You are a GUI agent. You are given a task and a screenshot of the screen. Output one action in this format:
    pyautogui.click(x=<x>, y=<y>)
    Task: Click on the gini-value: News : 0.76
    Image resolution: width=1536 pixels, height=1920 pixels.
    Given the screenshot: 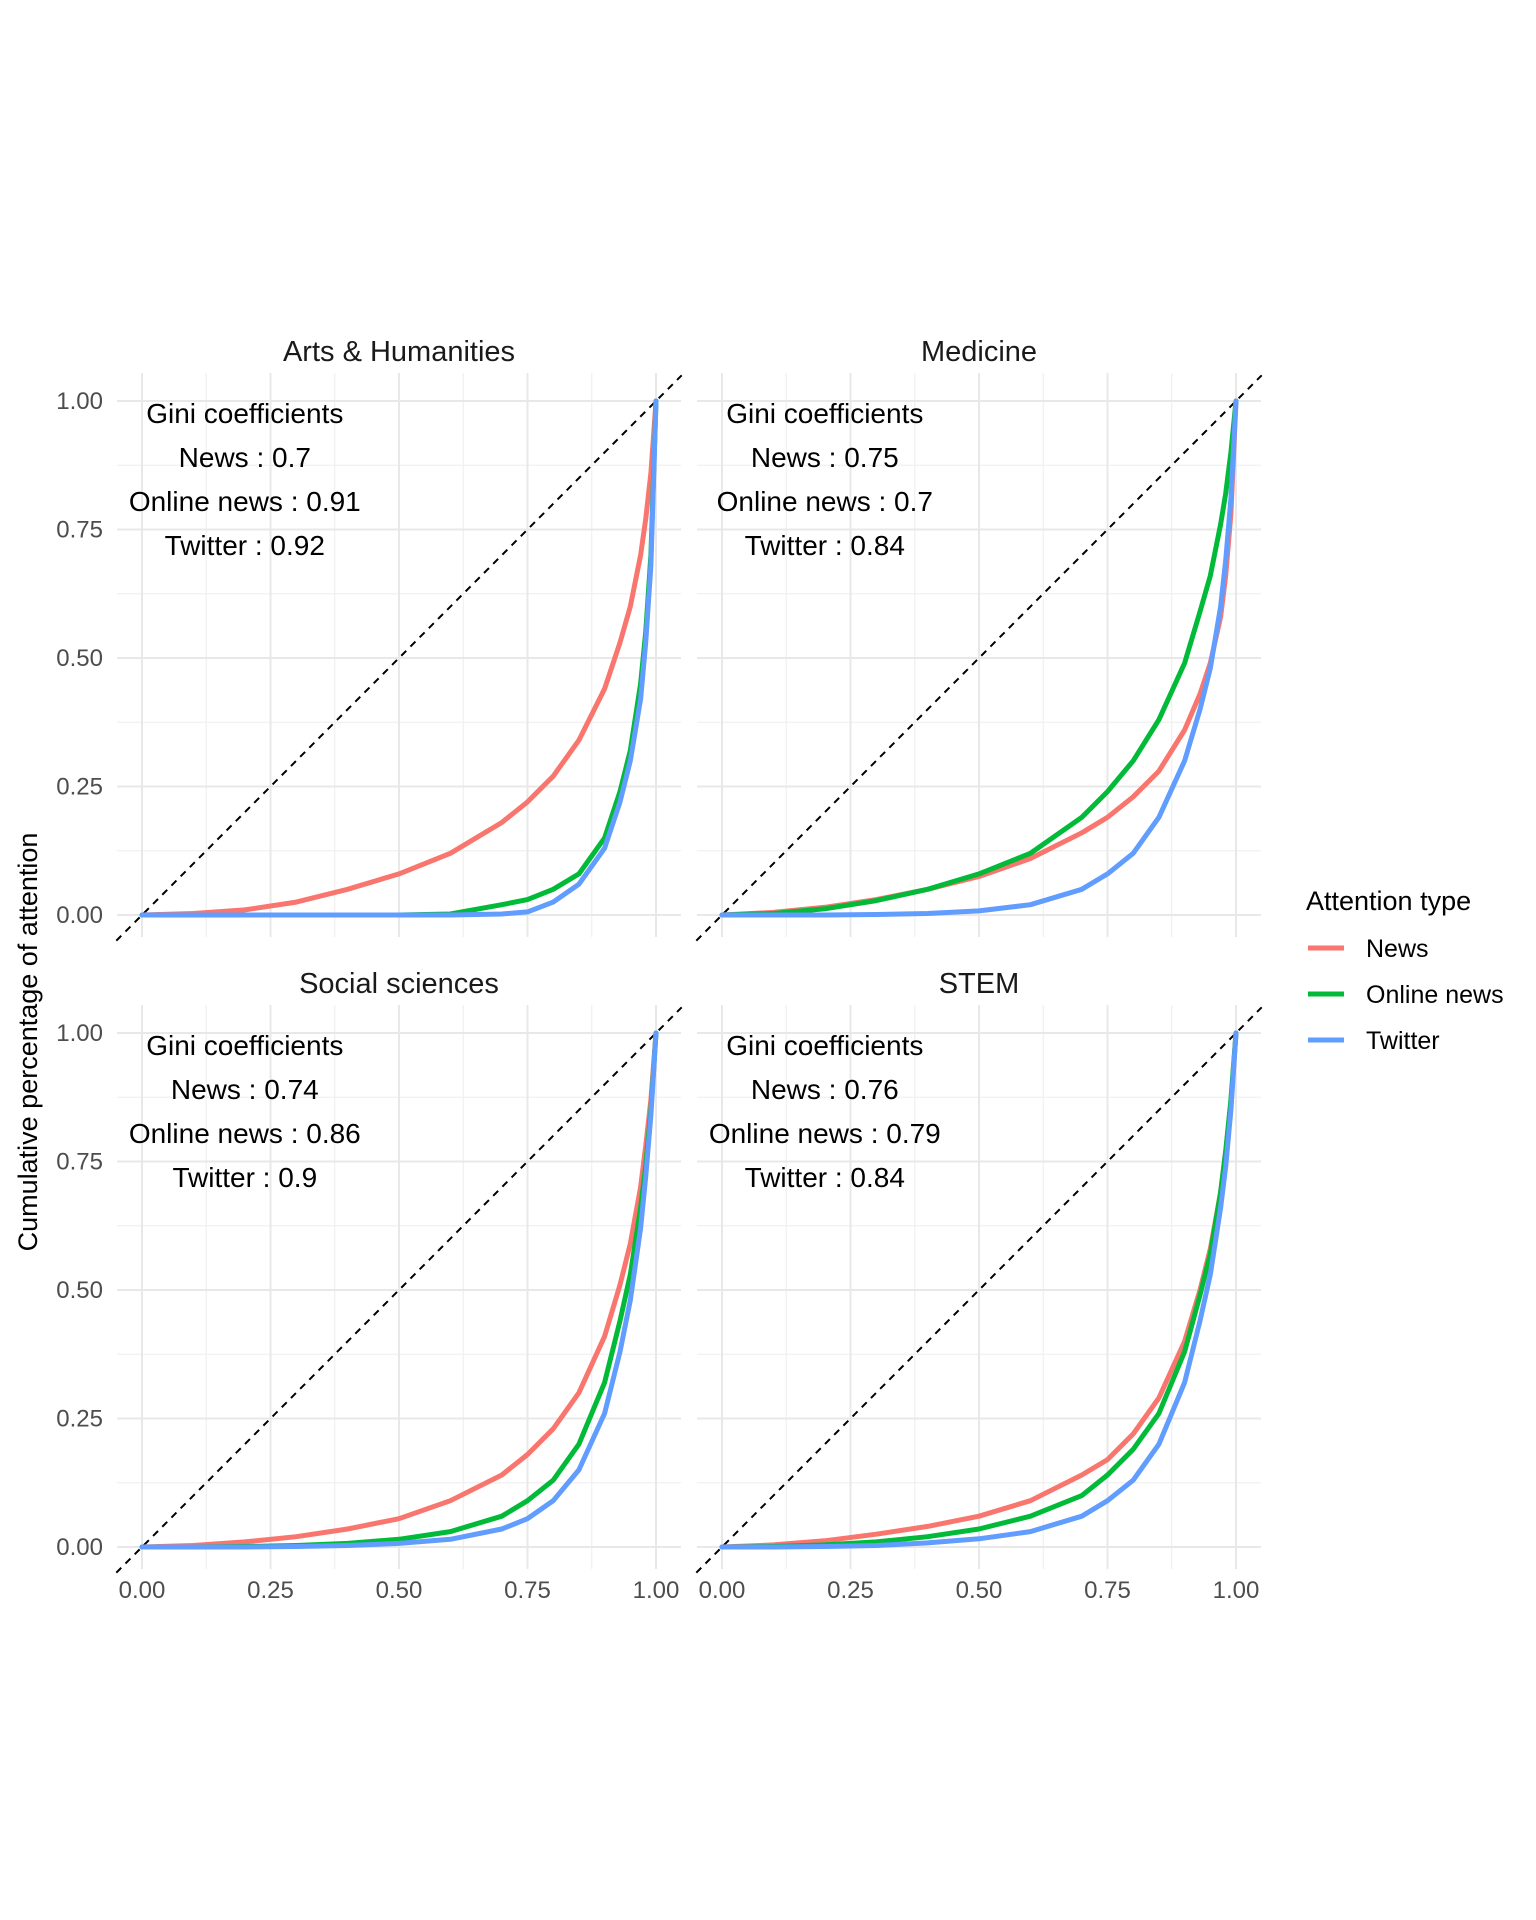 What is the action you would take?
    pyautogui.click(x=825, y=1089)
    